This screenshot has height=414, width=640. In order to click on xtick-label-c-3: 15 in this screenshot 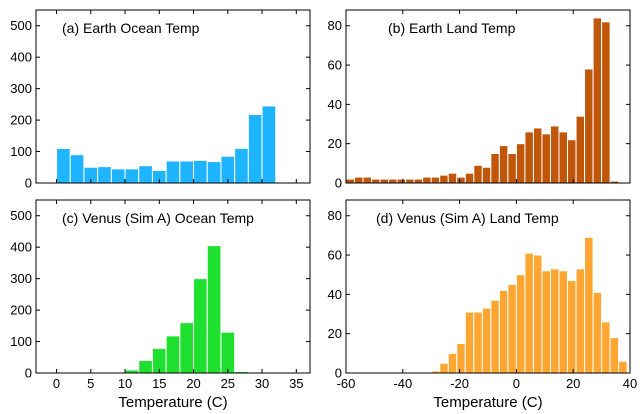, I will do `click(159, 383)`.